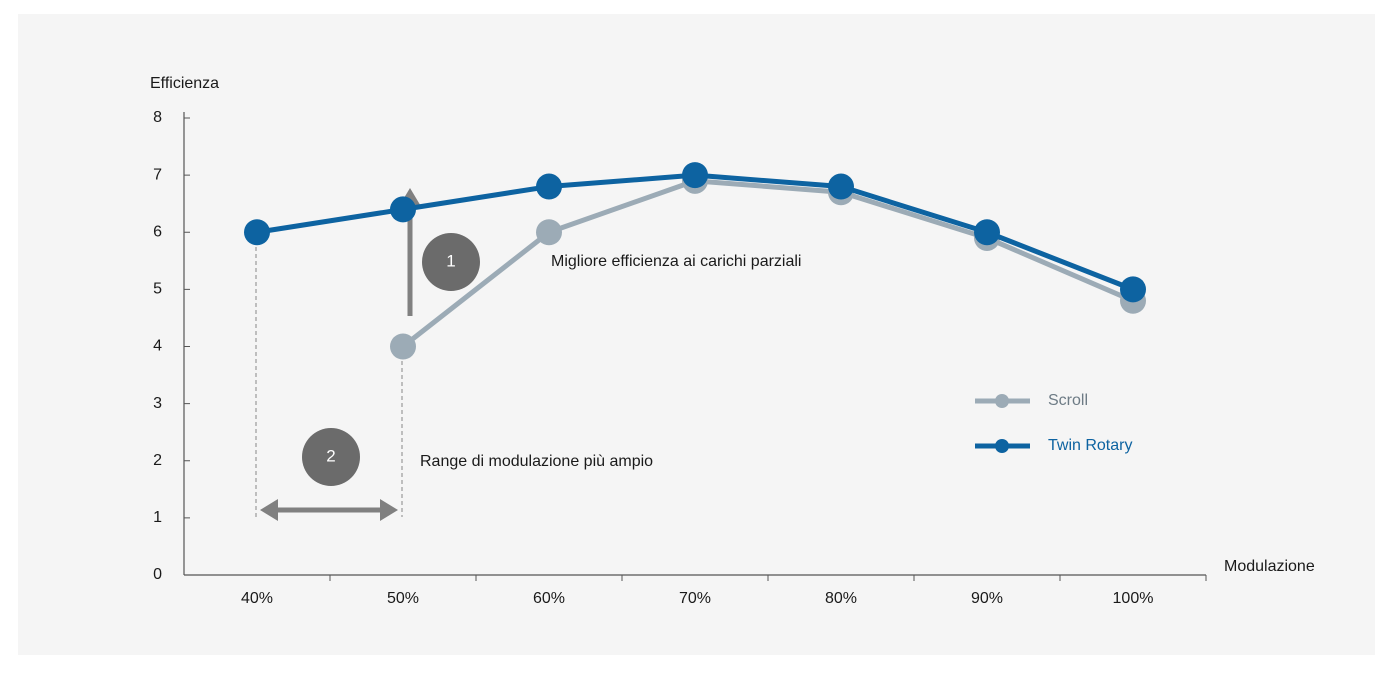 This screenshot has height=683, width=1392. What do you see at coordinates (676, 261) in the screenshot?
I see `annotation: Migliore efficienza ai carichi parziali` at bounding box center [676, 261].